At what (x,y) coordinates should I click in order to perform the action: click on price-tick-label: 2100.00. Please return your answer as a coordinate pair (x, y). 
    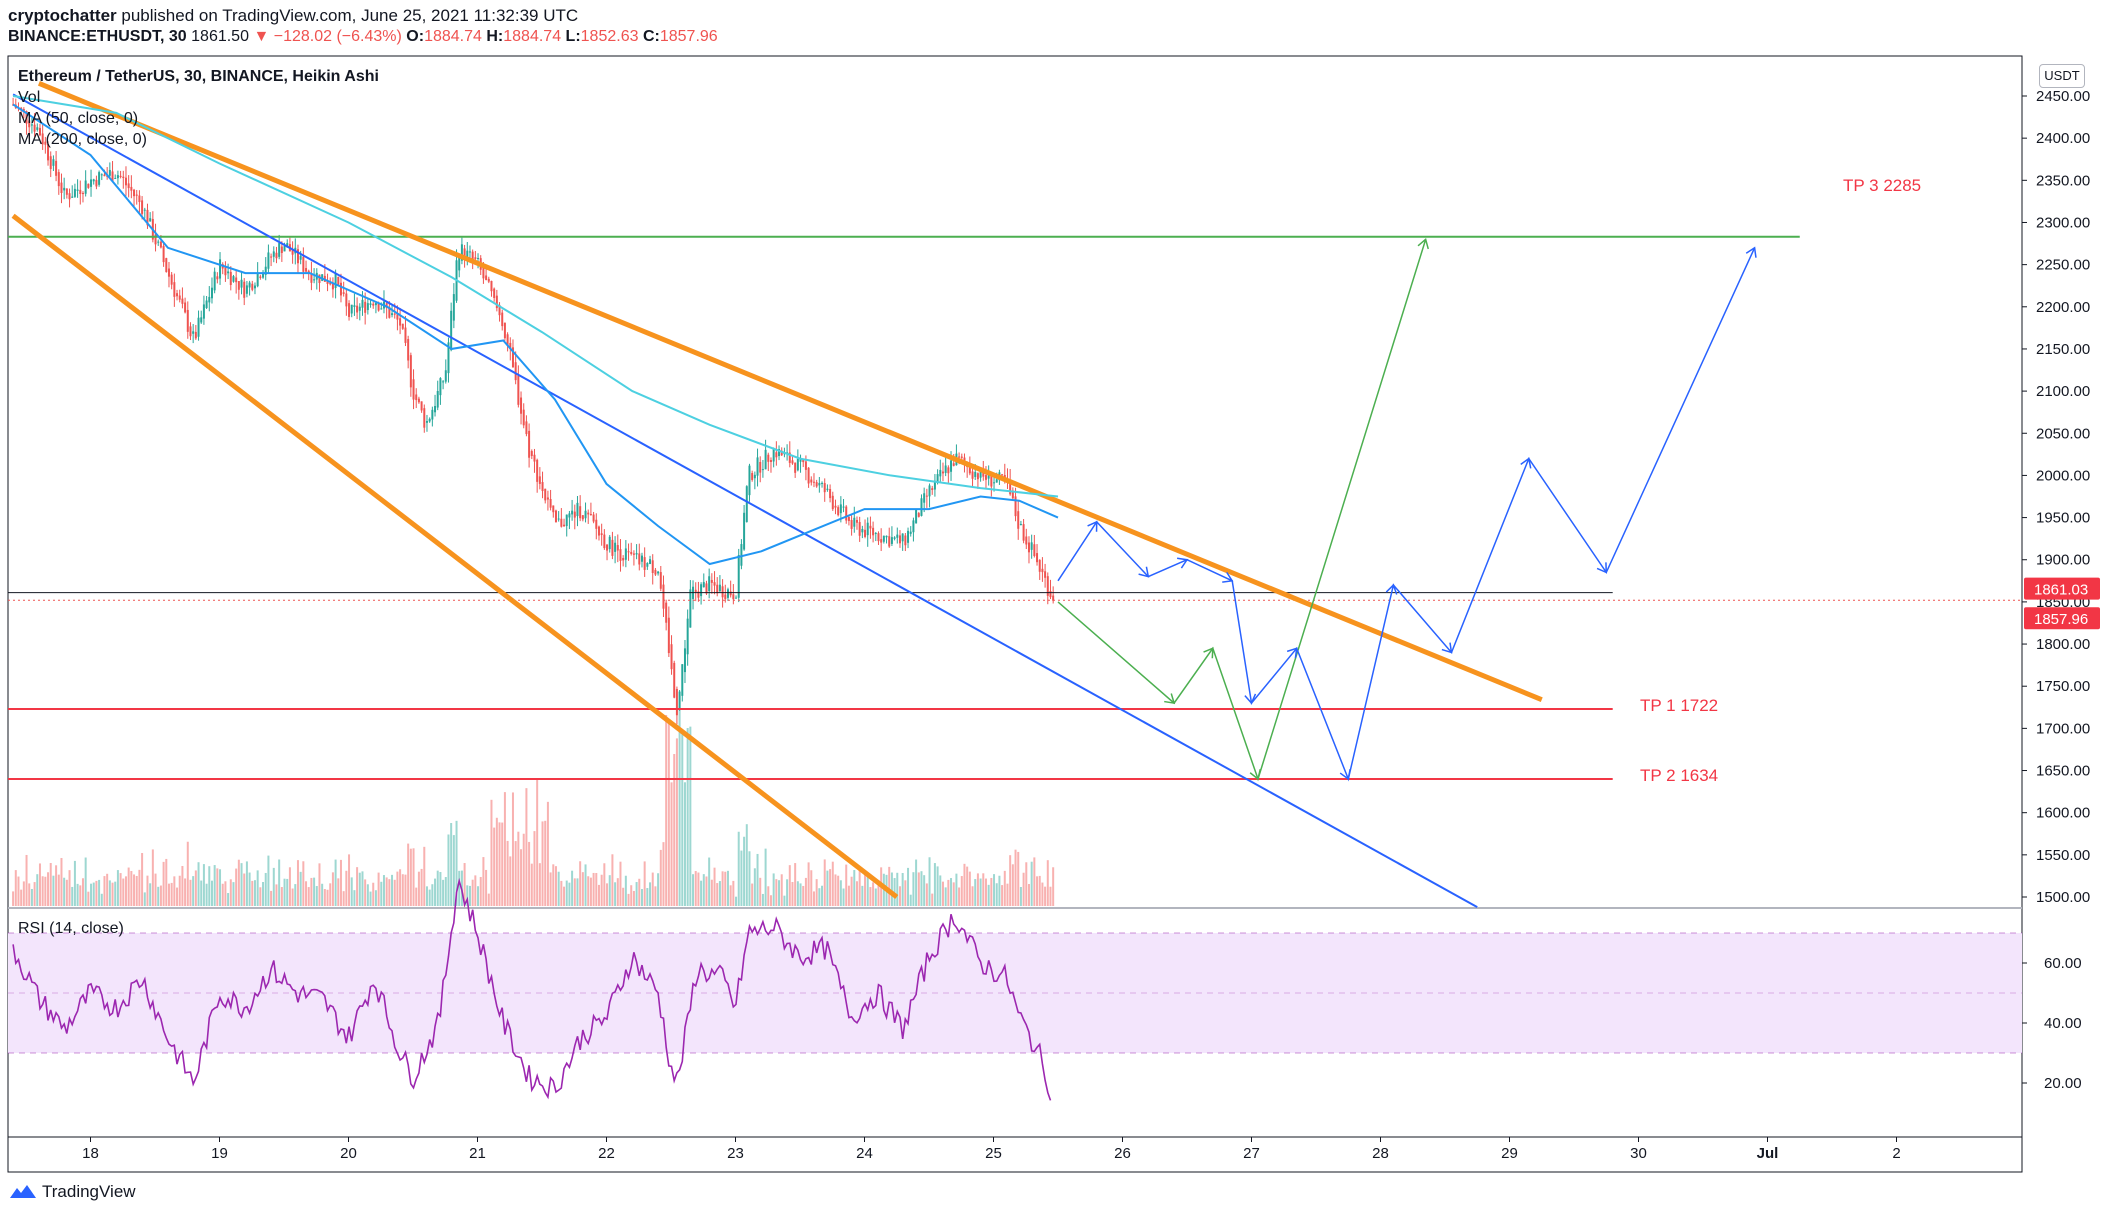
    Looking at the image, I should click on (2063, 391).